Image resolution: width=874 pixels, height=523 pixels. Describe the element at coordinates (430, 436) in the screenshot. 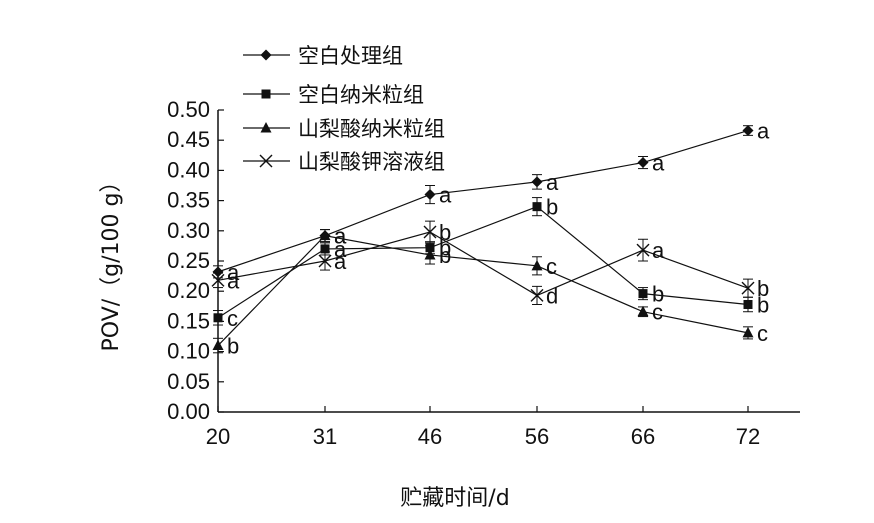

I see `x-tick-label: 46` at that location.